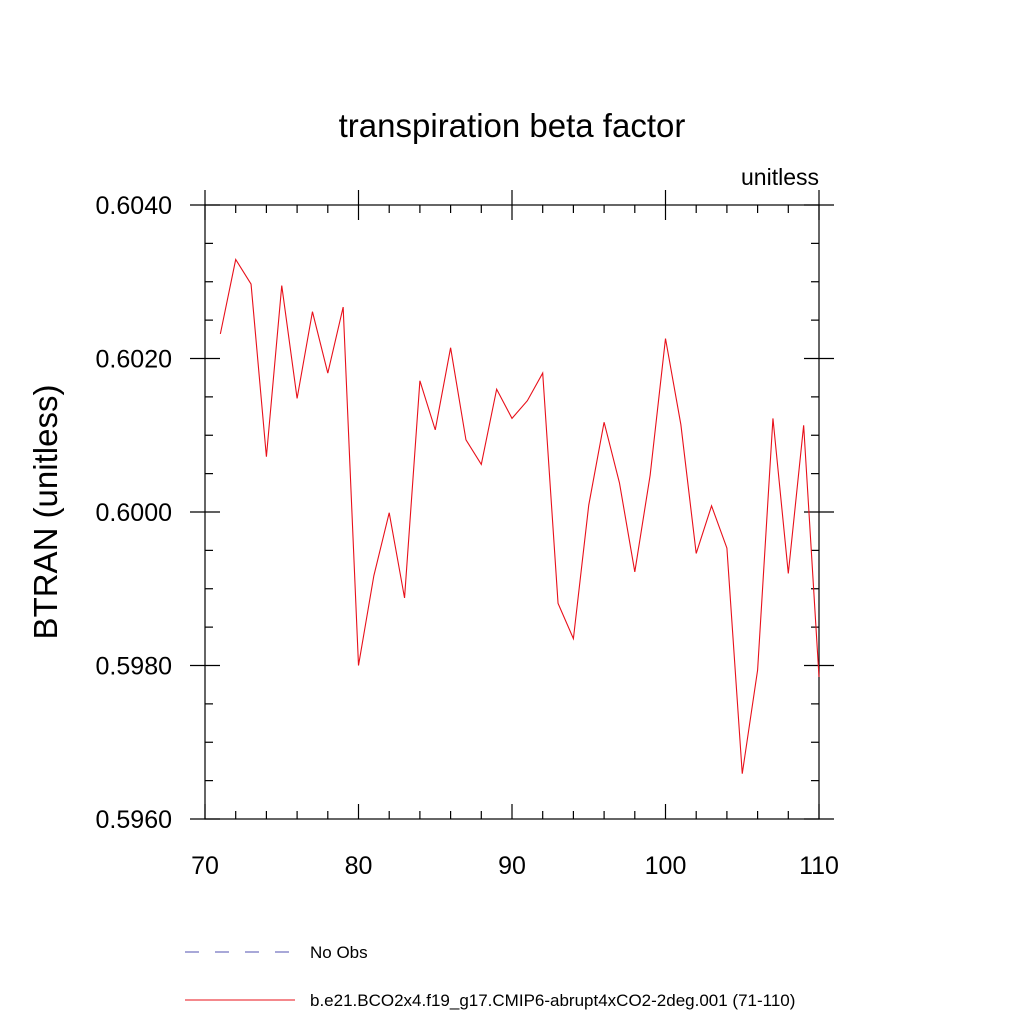 Image resolution: width=1024 pixels, height=1024 pixels. Describe the element at coordinates (134, 360) in the screenshot. I see `y-tick-label: 0.6020` at that location.